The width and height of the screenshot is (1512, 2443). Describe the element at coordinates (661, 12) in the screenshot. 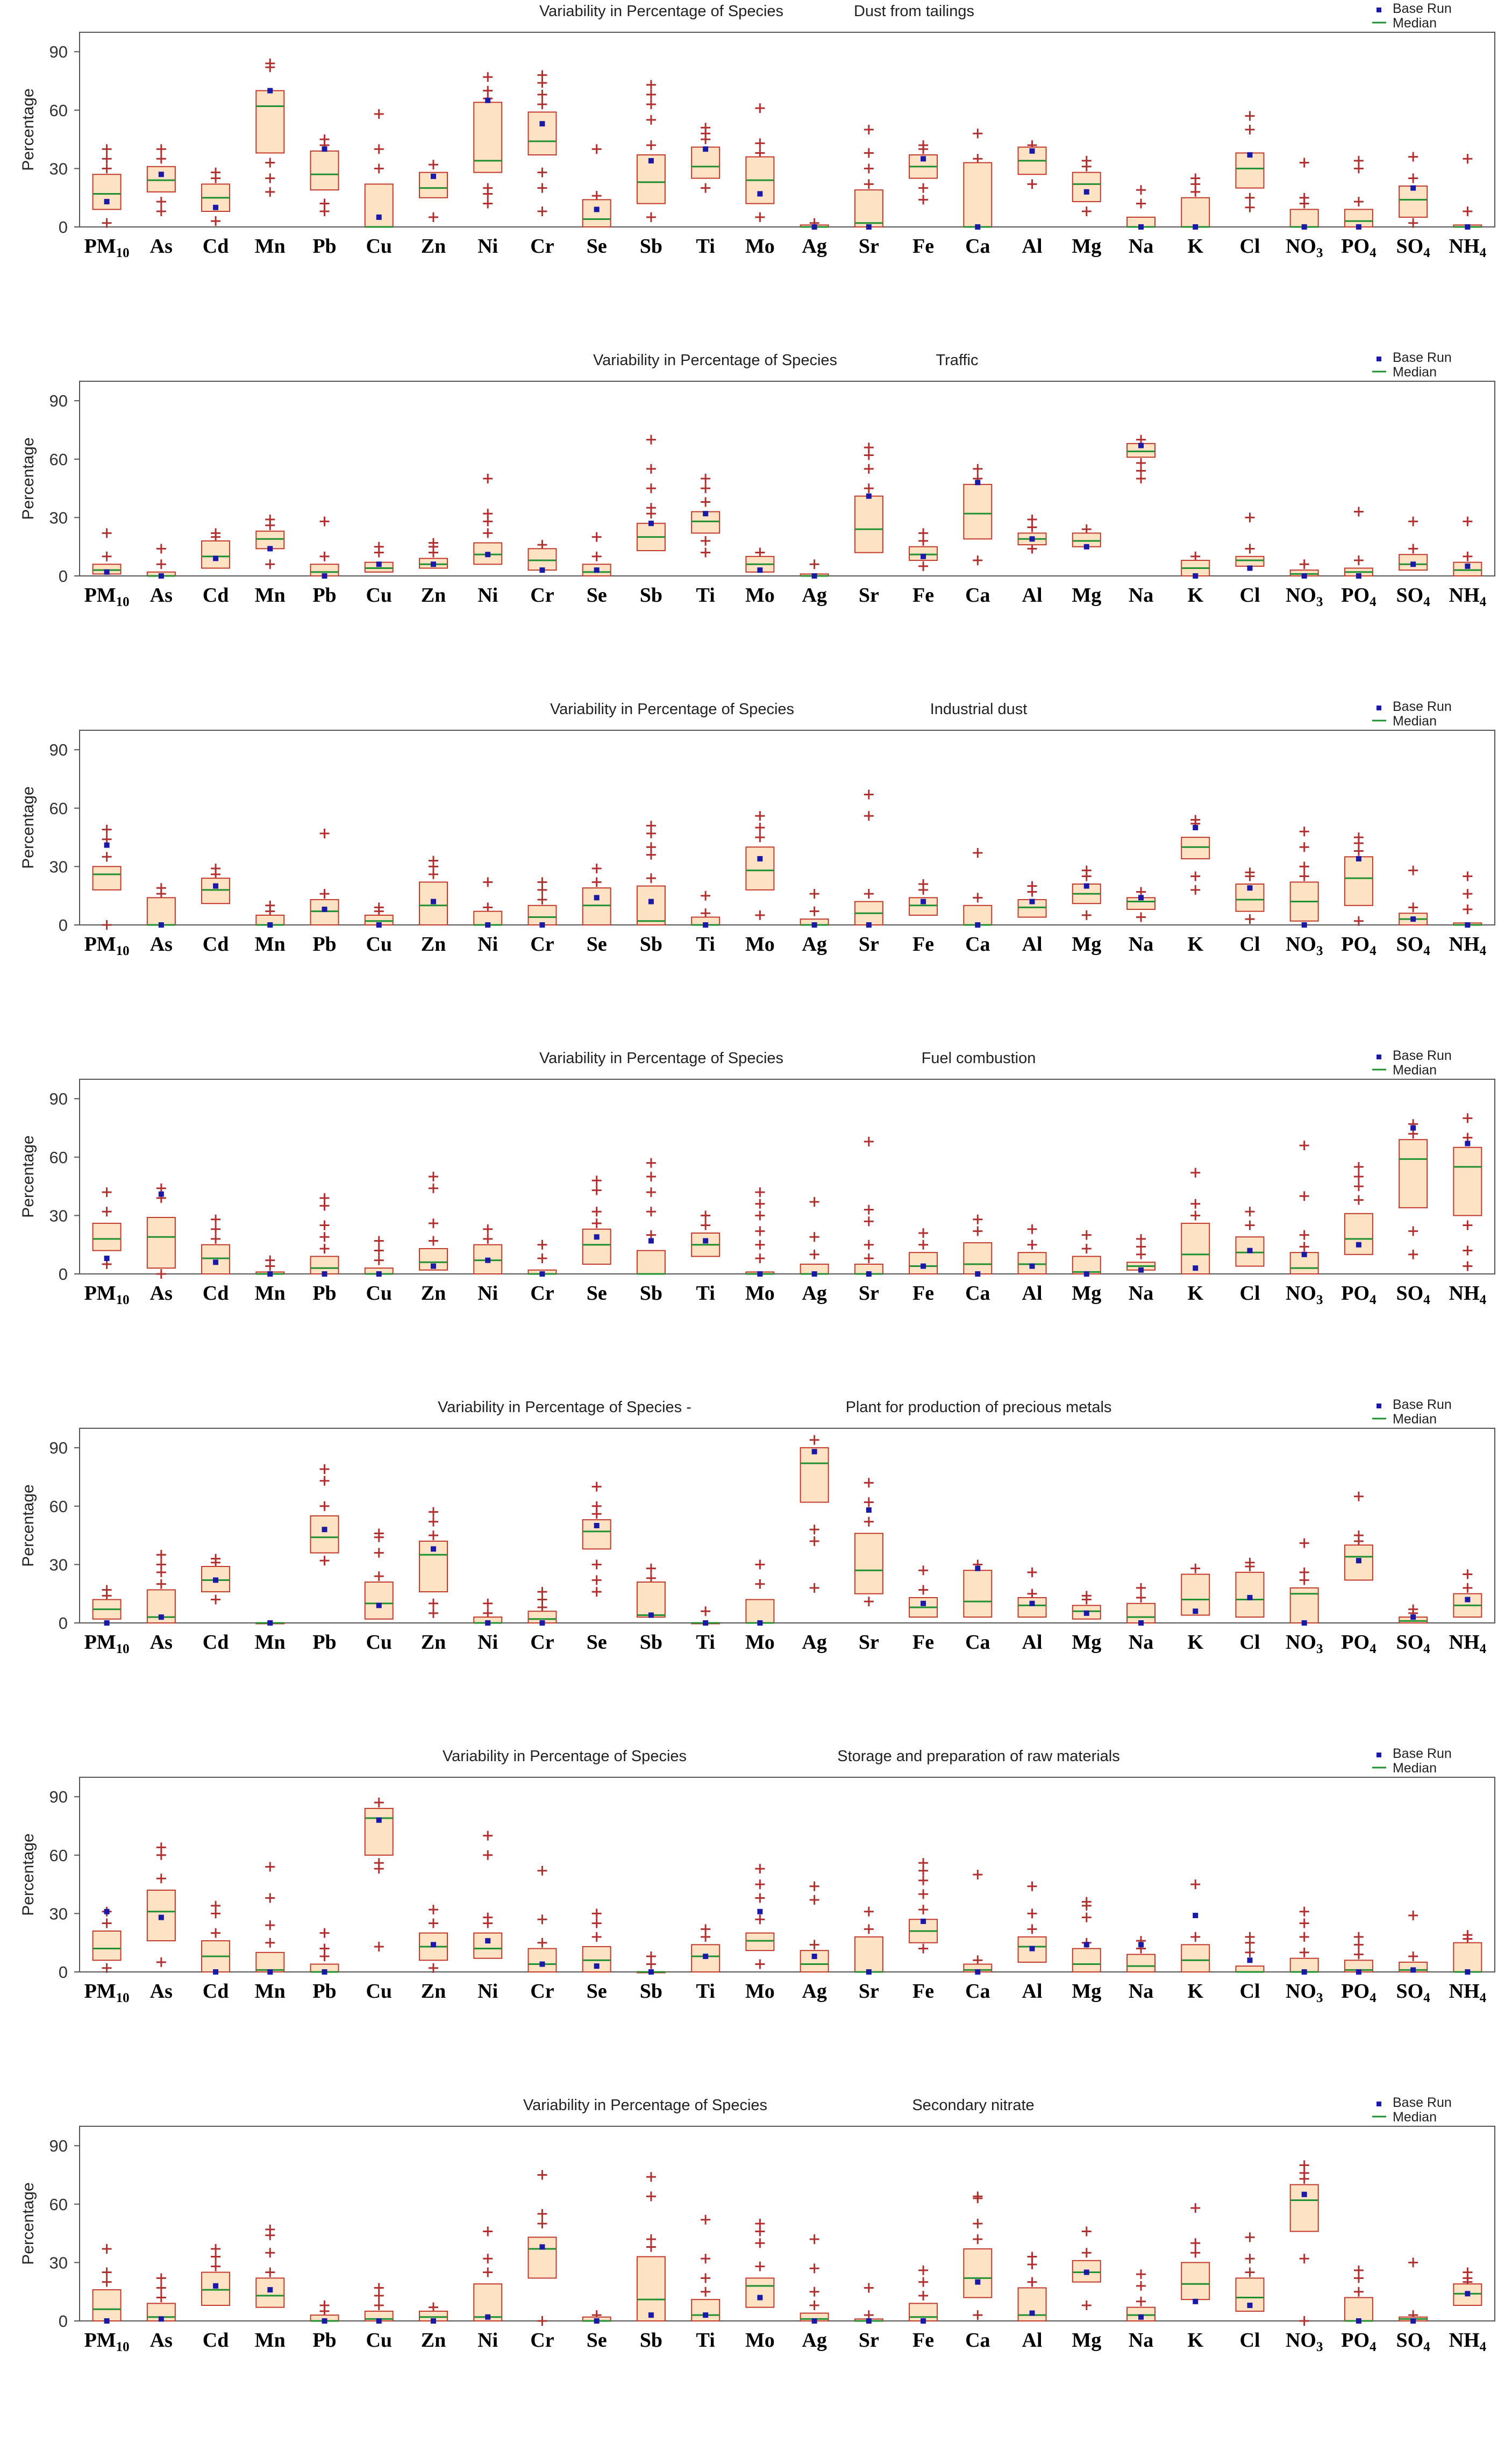

I see `chart-title: Variability in Percentage of Species` at that location.